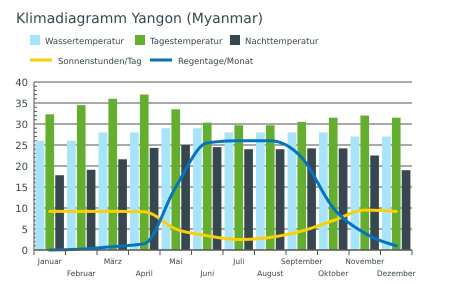  Describe the element at coordinates (21, 167) in the screenshot. I see `y-tick-label: 20` at that location.